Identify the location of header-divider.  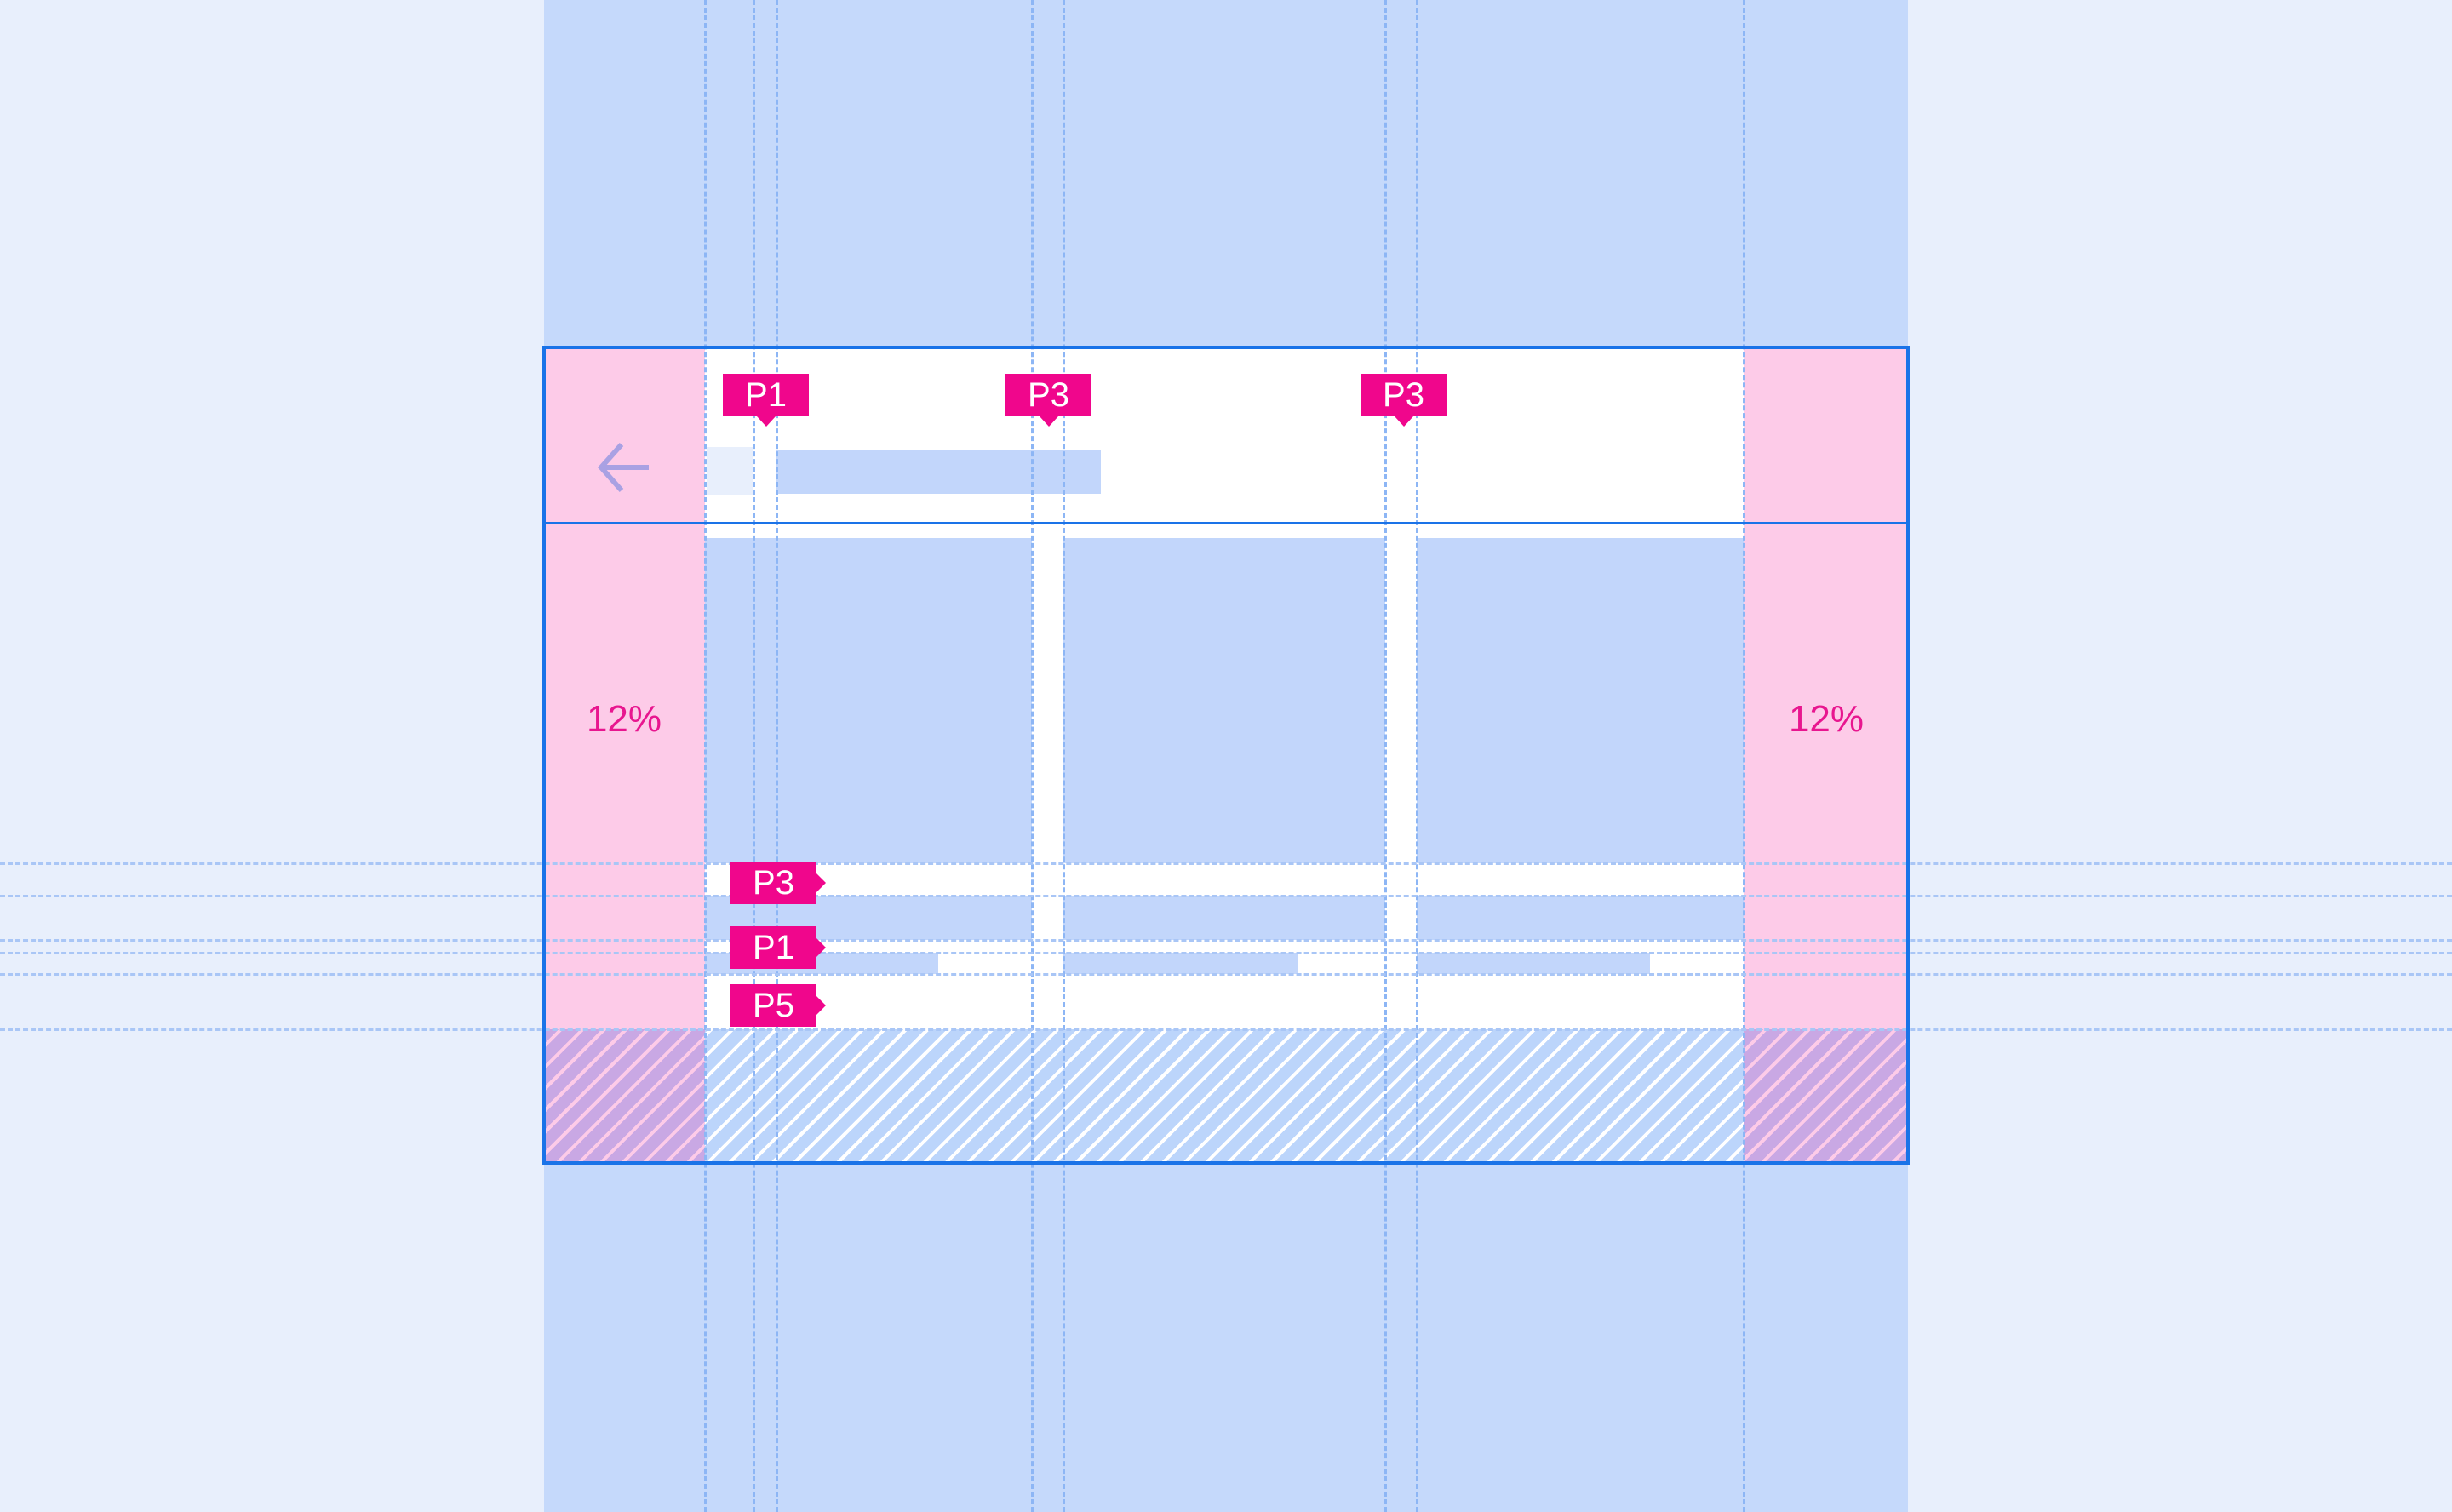
(1226, 523).